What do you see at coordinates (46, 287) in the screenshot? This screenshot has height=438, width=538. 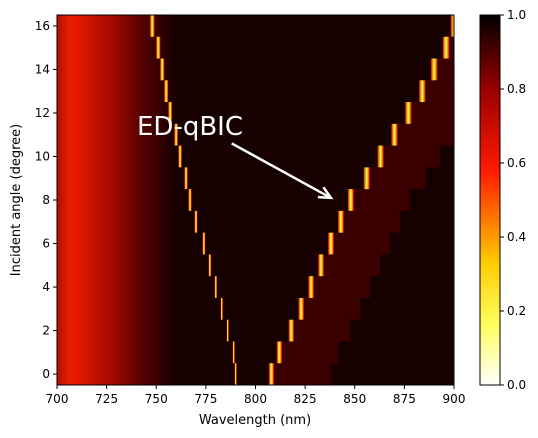 I see `y-tick-label: 4` at bounding box center [46, 287].